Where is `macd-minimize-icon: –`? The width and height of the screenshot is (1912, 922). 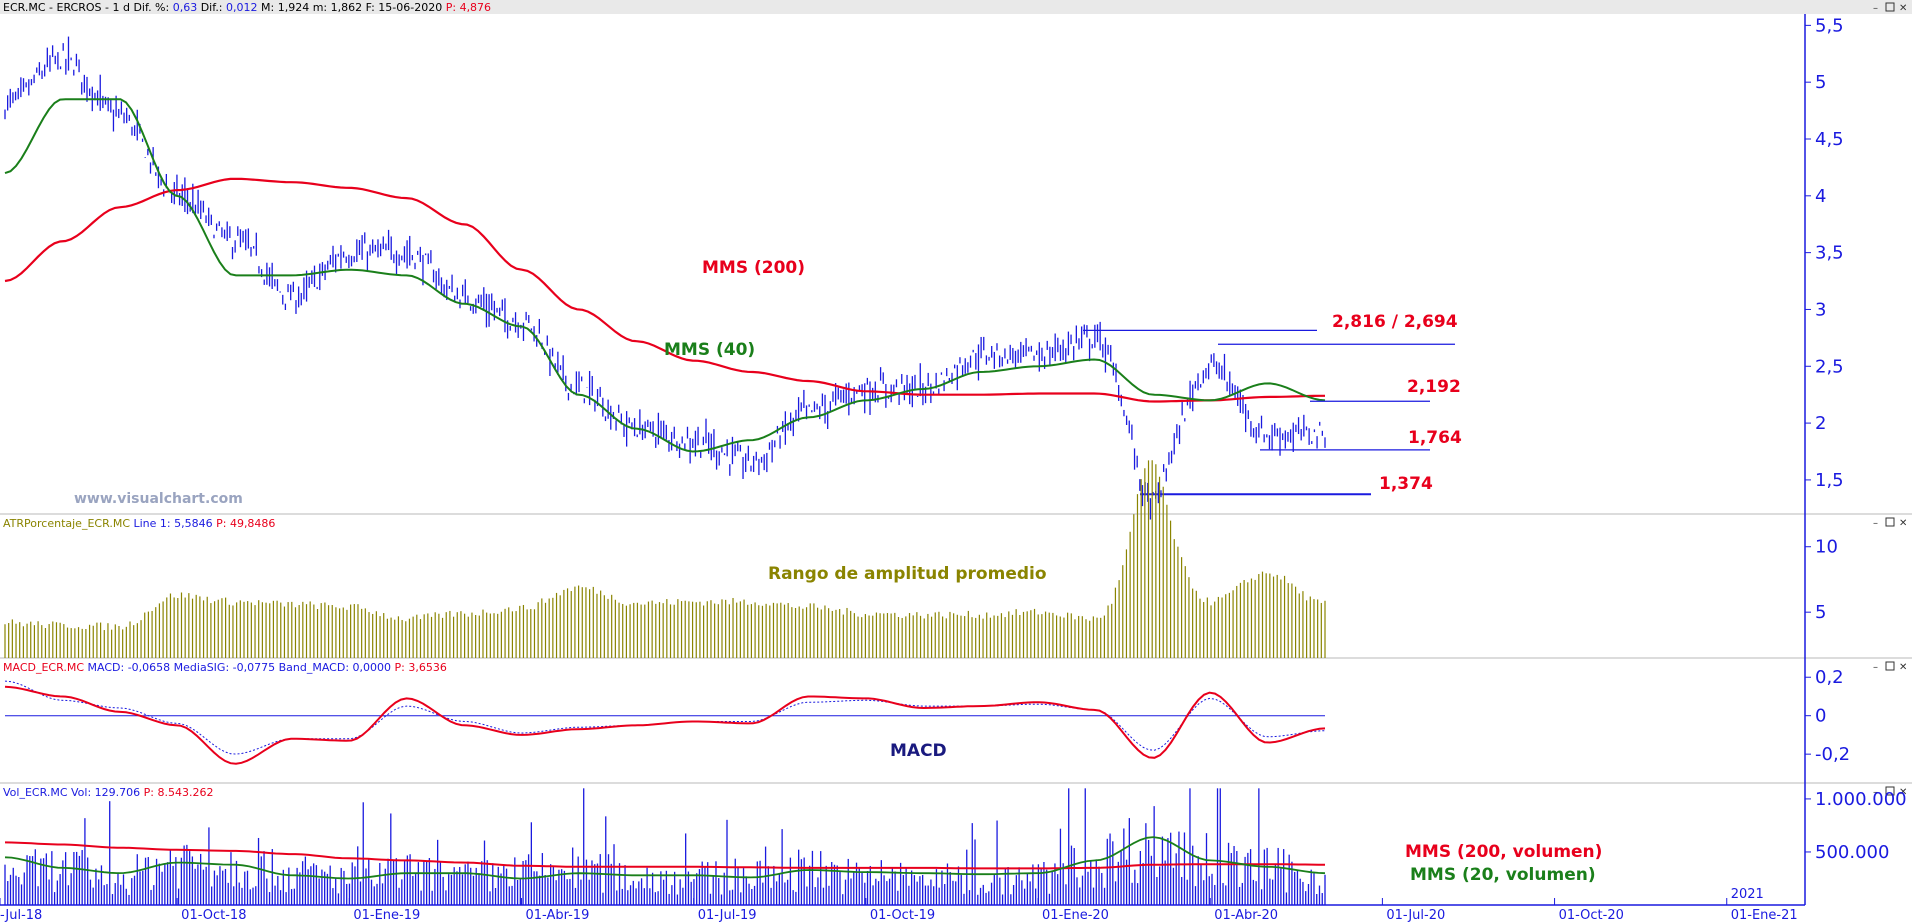 macd-minimize-icon: – is located at coordinates (1875, 667).